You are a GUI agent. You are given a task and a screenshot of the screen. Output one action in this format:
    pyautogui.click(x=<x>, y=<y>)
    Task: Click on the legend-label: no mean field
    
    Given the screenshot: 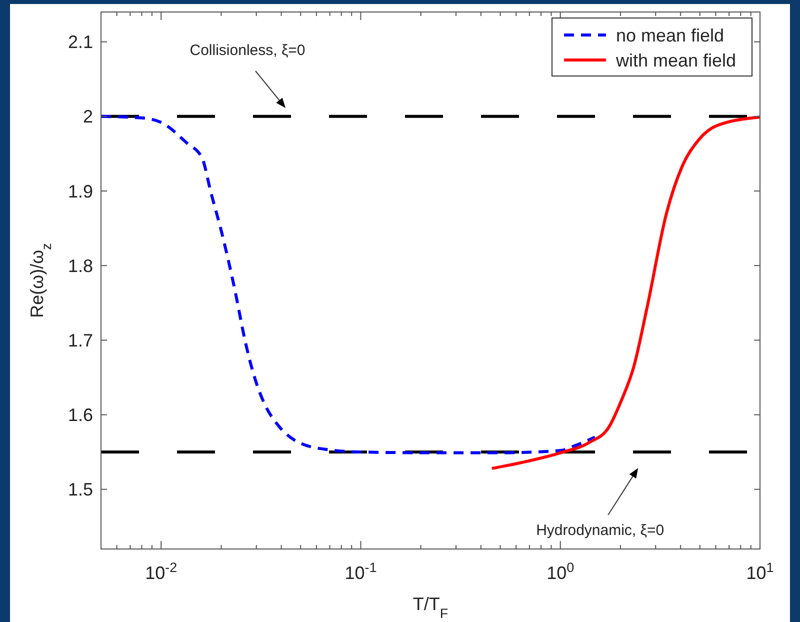 What is the action you would take?
    pyautogui.click(x=670, y=35)
    